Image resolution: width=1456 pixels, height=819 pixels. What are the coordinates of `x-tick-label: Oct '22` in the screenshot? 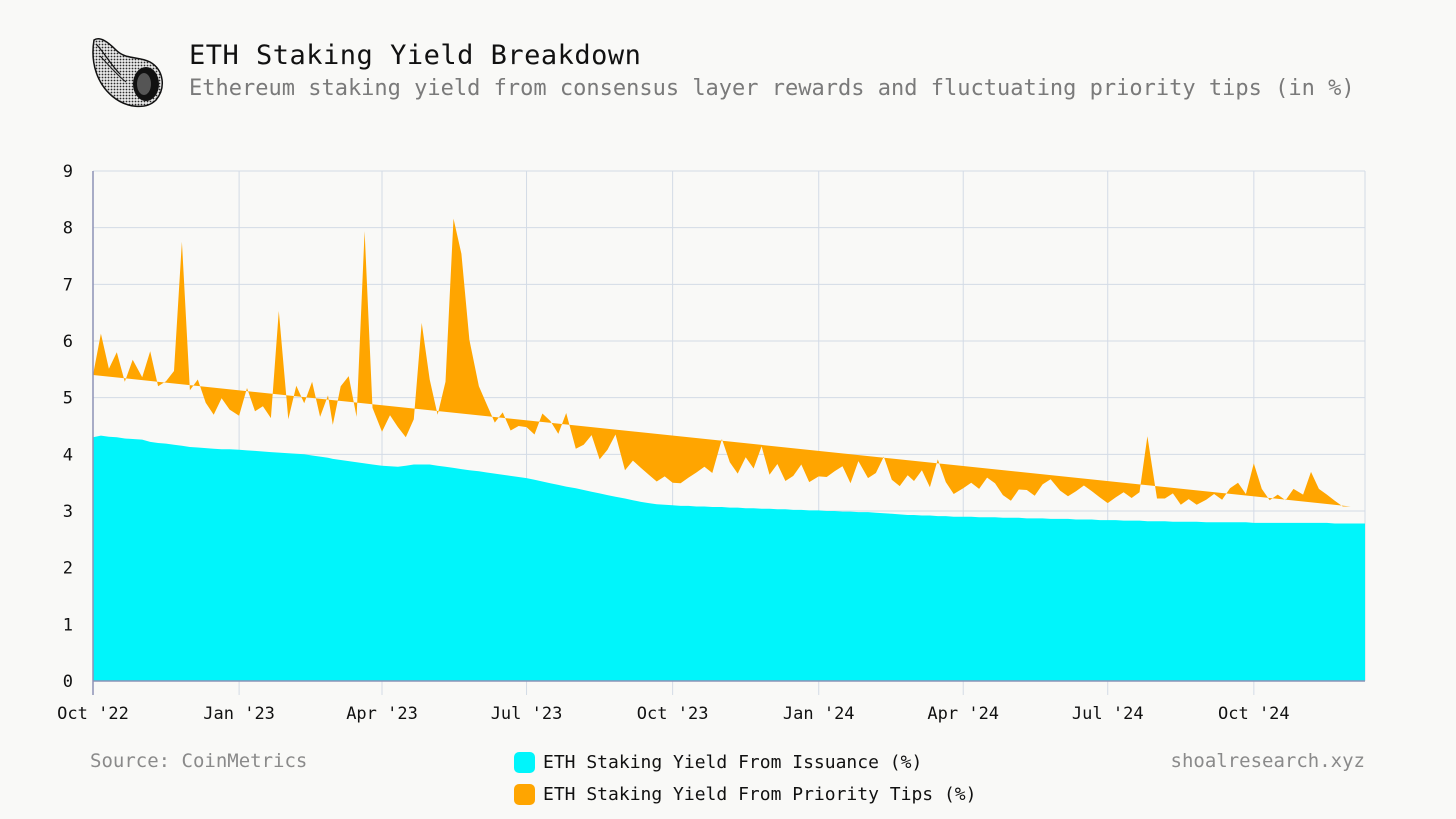 It's located at (93, 714).